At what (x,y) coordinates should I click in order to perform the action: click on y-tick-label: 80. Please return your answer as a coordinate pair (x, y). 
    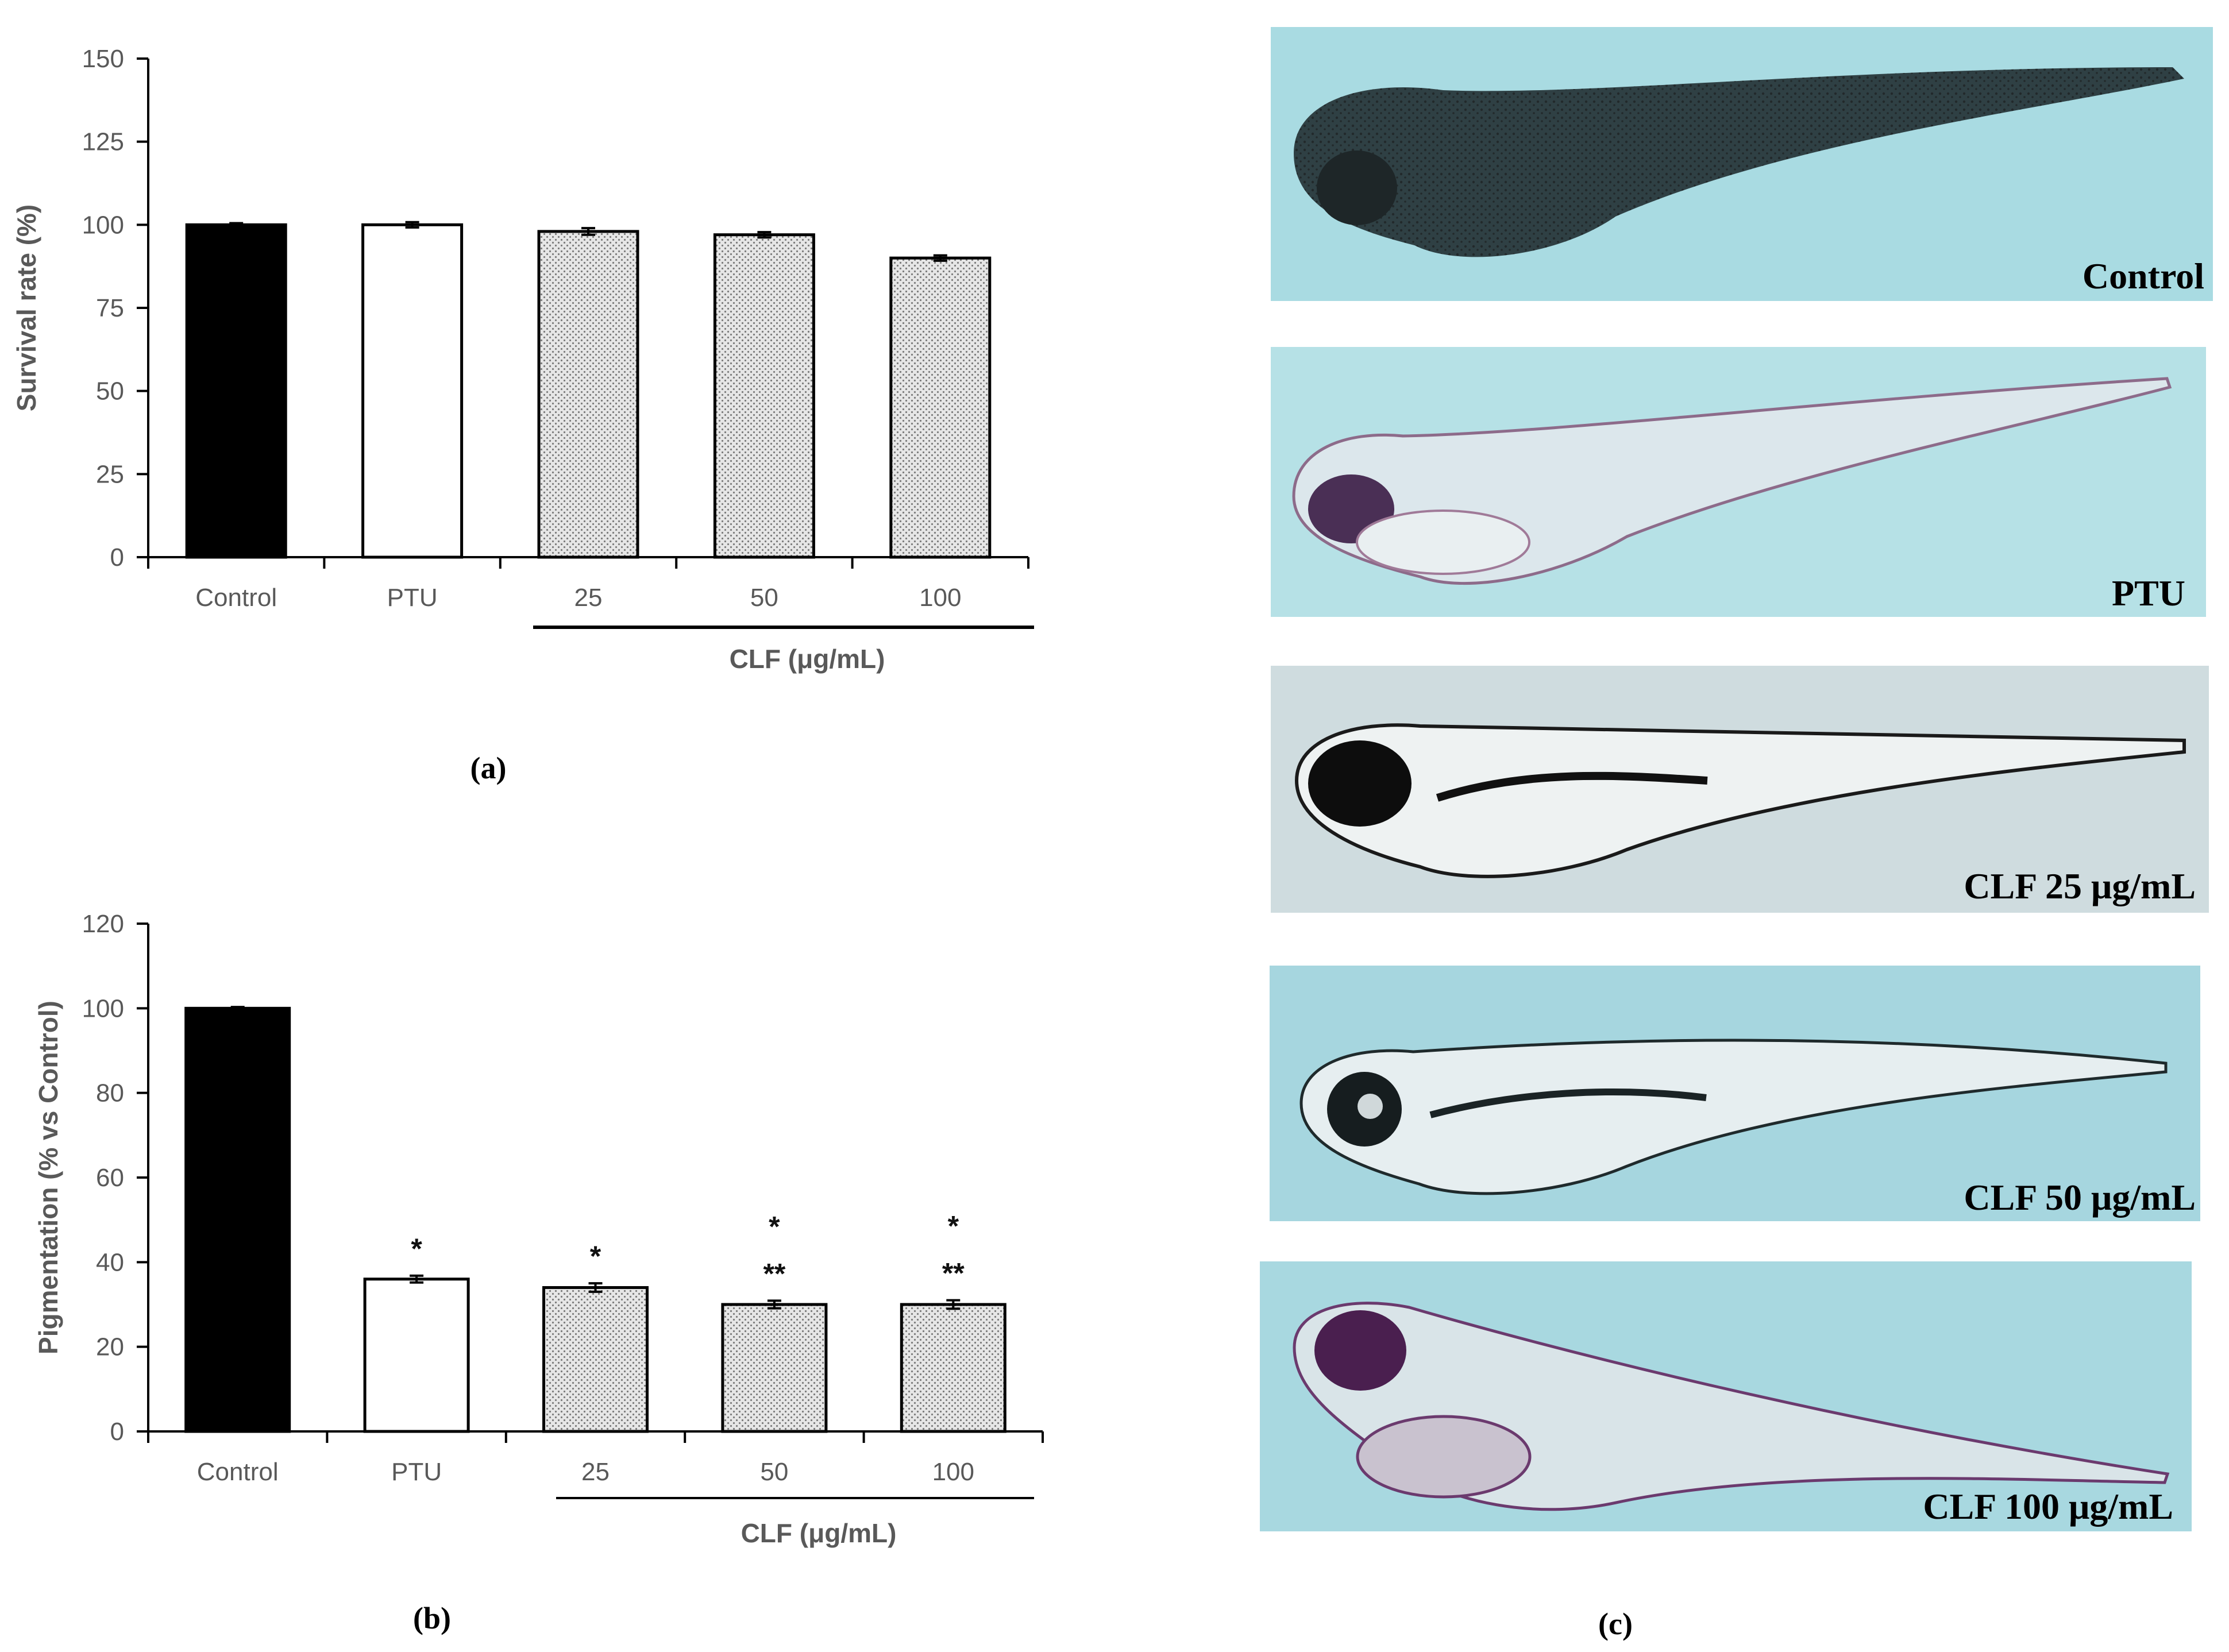
    Looking at the image, I should click on (110, 1093).